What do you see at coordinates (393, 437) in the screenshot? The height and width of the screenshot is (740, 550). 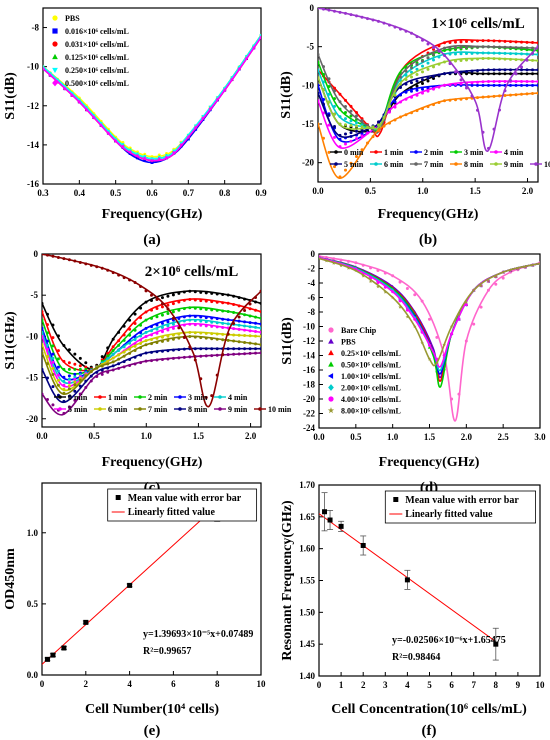 I see `x-tick-label: 1.0` at bounding box center [393, 437].